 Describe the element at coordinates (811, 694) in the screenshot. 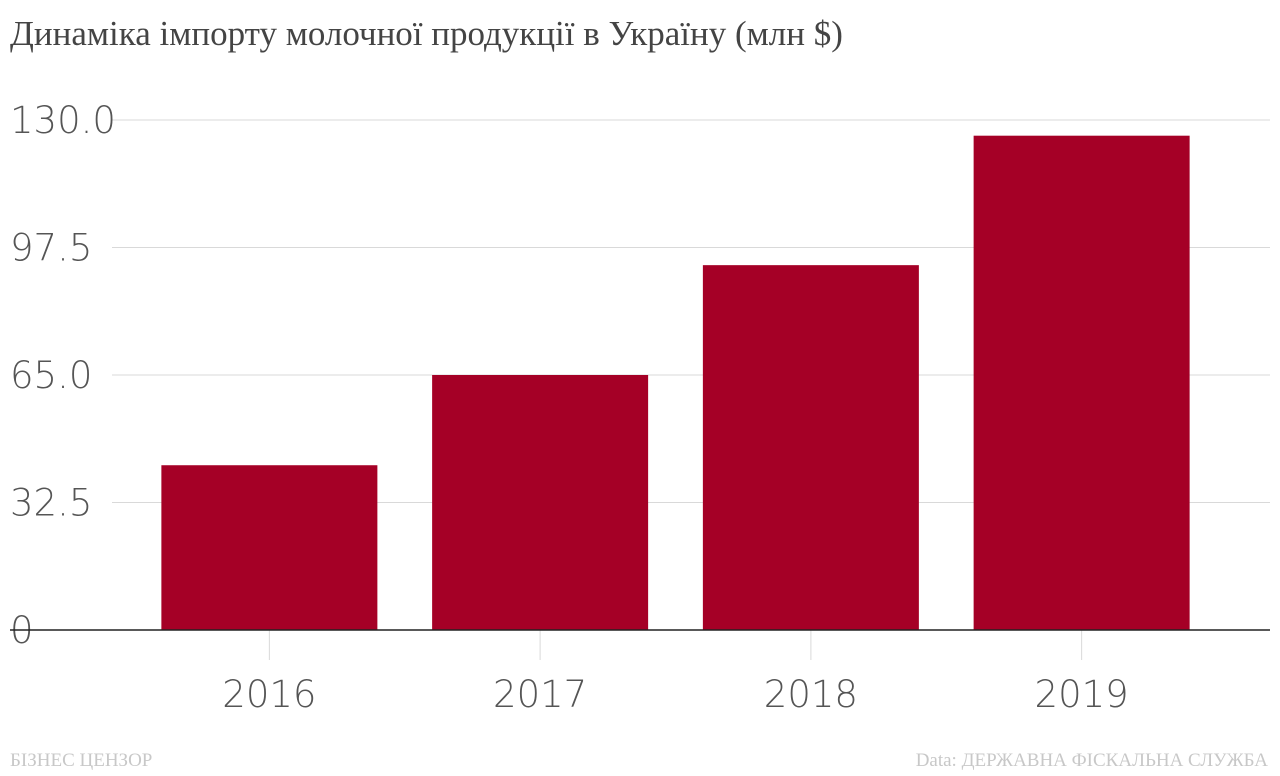

I see `x-tick-label: 2018` at that location.